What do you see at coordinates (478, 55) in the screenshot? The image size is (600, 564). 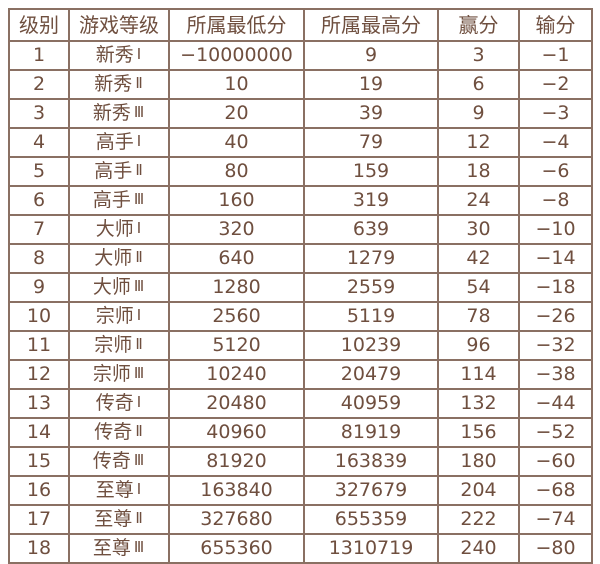 I see `cell-win-points: 3` at bounding box center [478, 55].